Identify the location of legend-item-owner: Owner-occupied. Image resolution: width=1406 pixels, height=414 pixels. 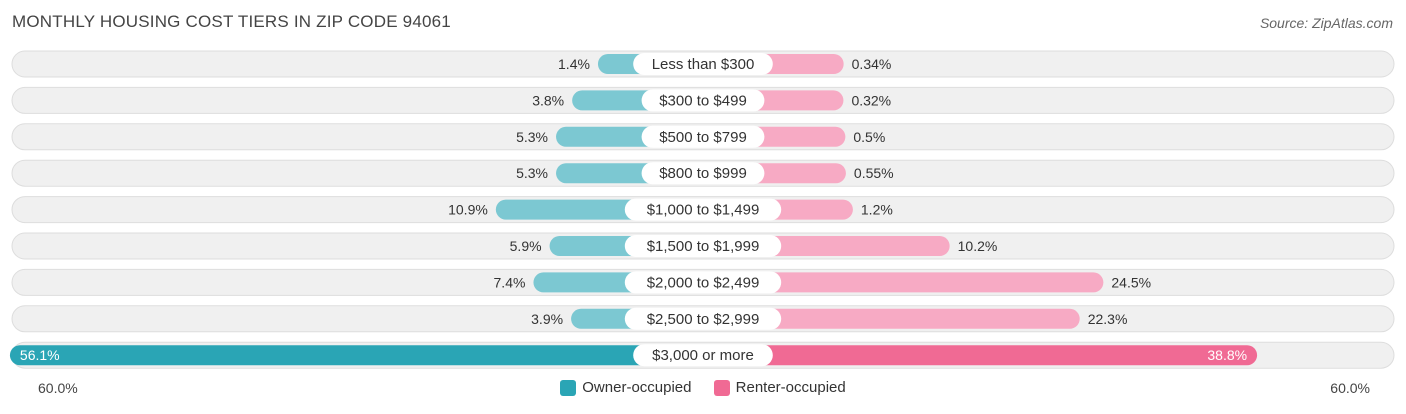
(625, 387).